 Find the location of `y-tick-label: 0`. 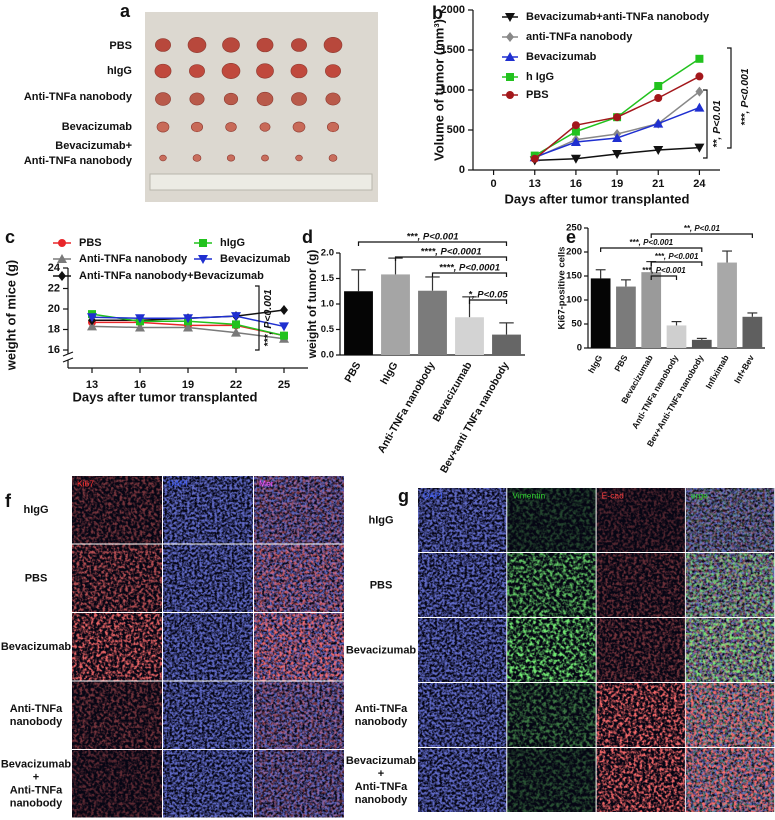

y-tick-label: 0 is located at coordinates (462, 170).